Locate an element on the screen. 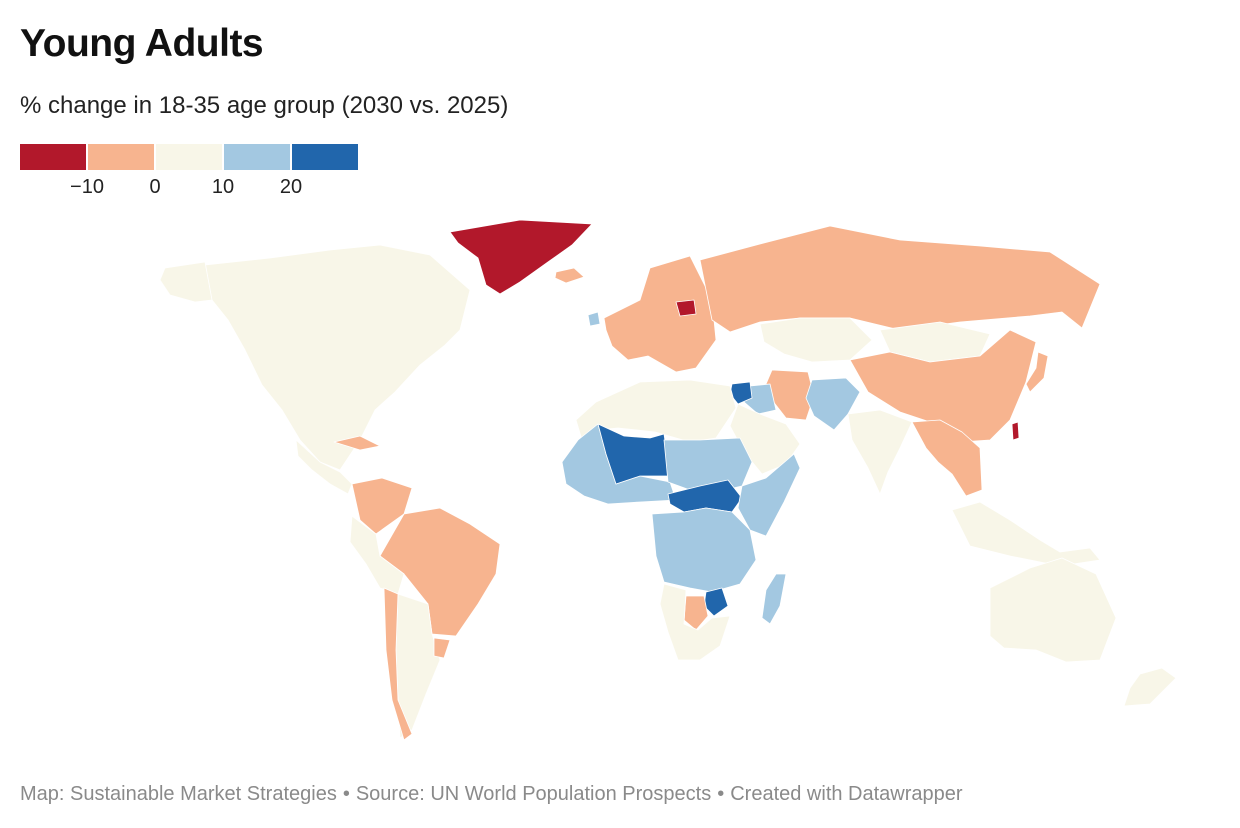 This screenshot has height=828, width=1240. region-zimbabwe is located at coordinates (716, 602).